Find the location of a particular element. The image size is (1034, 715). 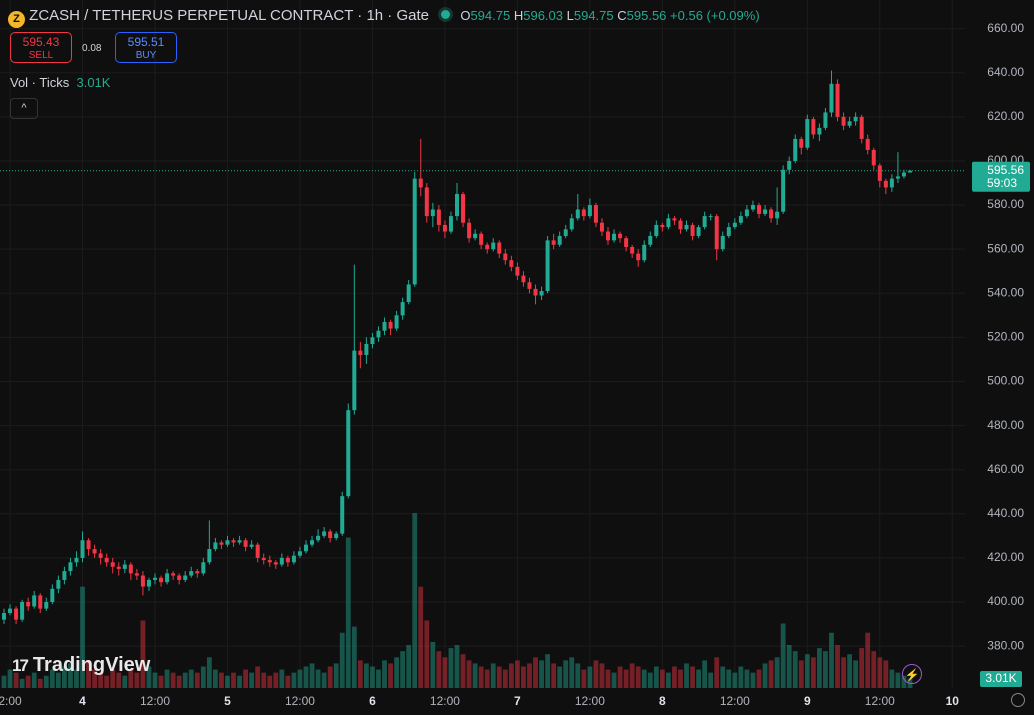

x-tick-label: 12:00 is located at coordinates (445, 701).